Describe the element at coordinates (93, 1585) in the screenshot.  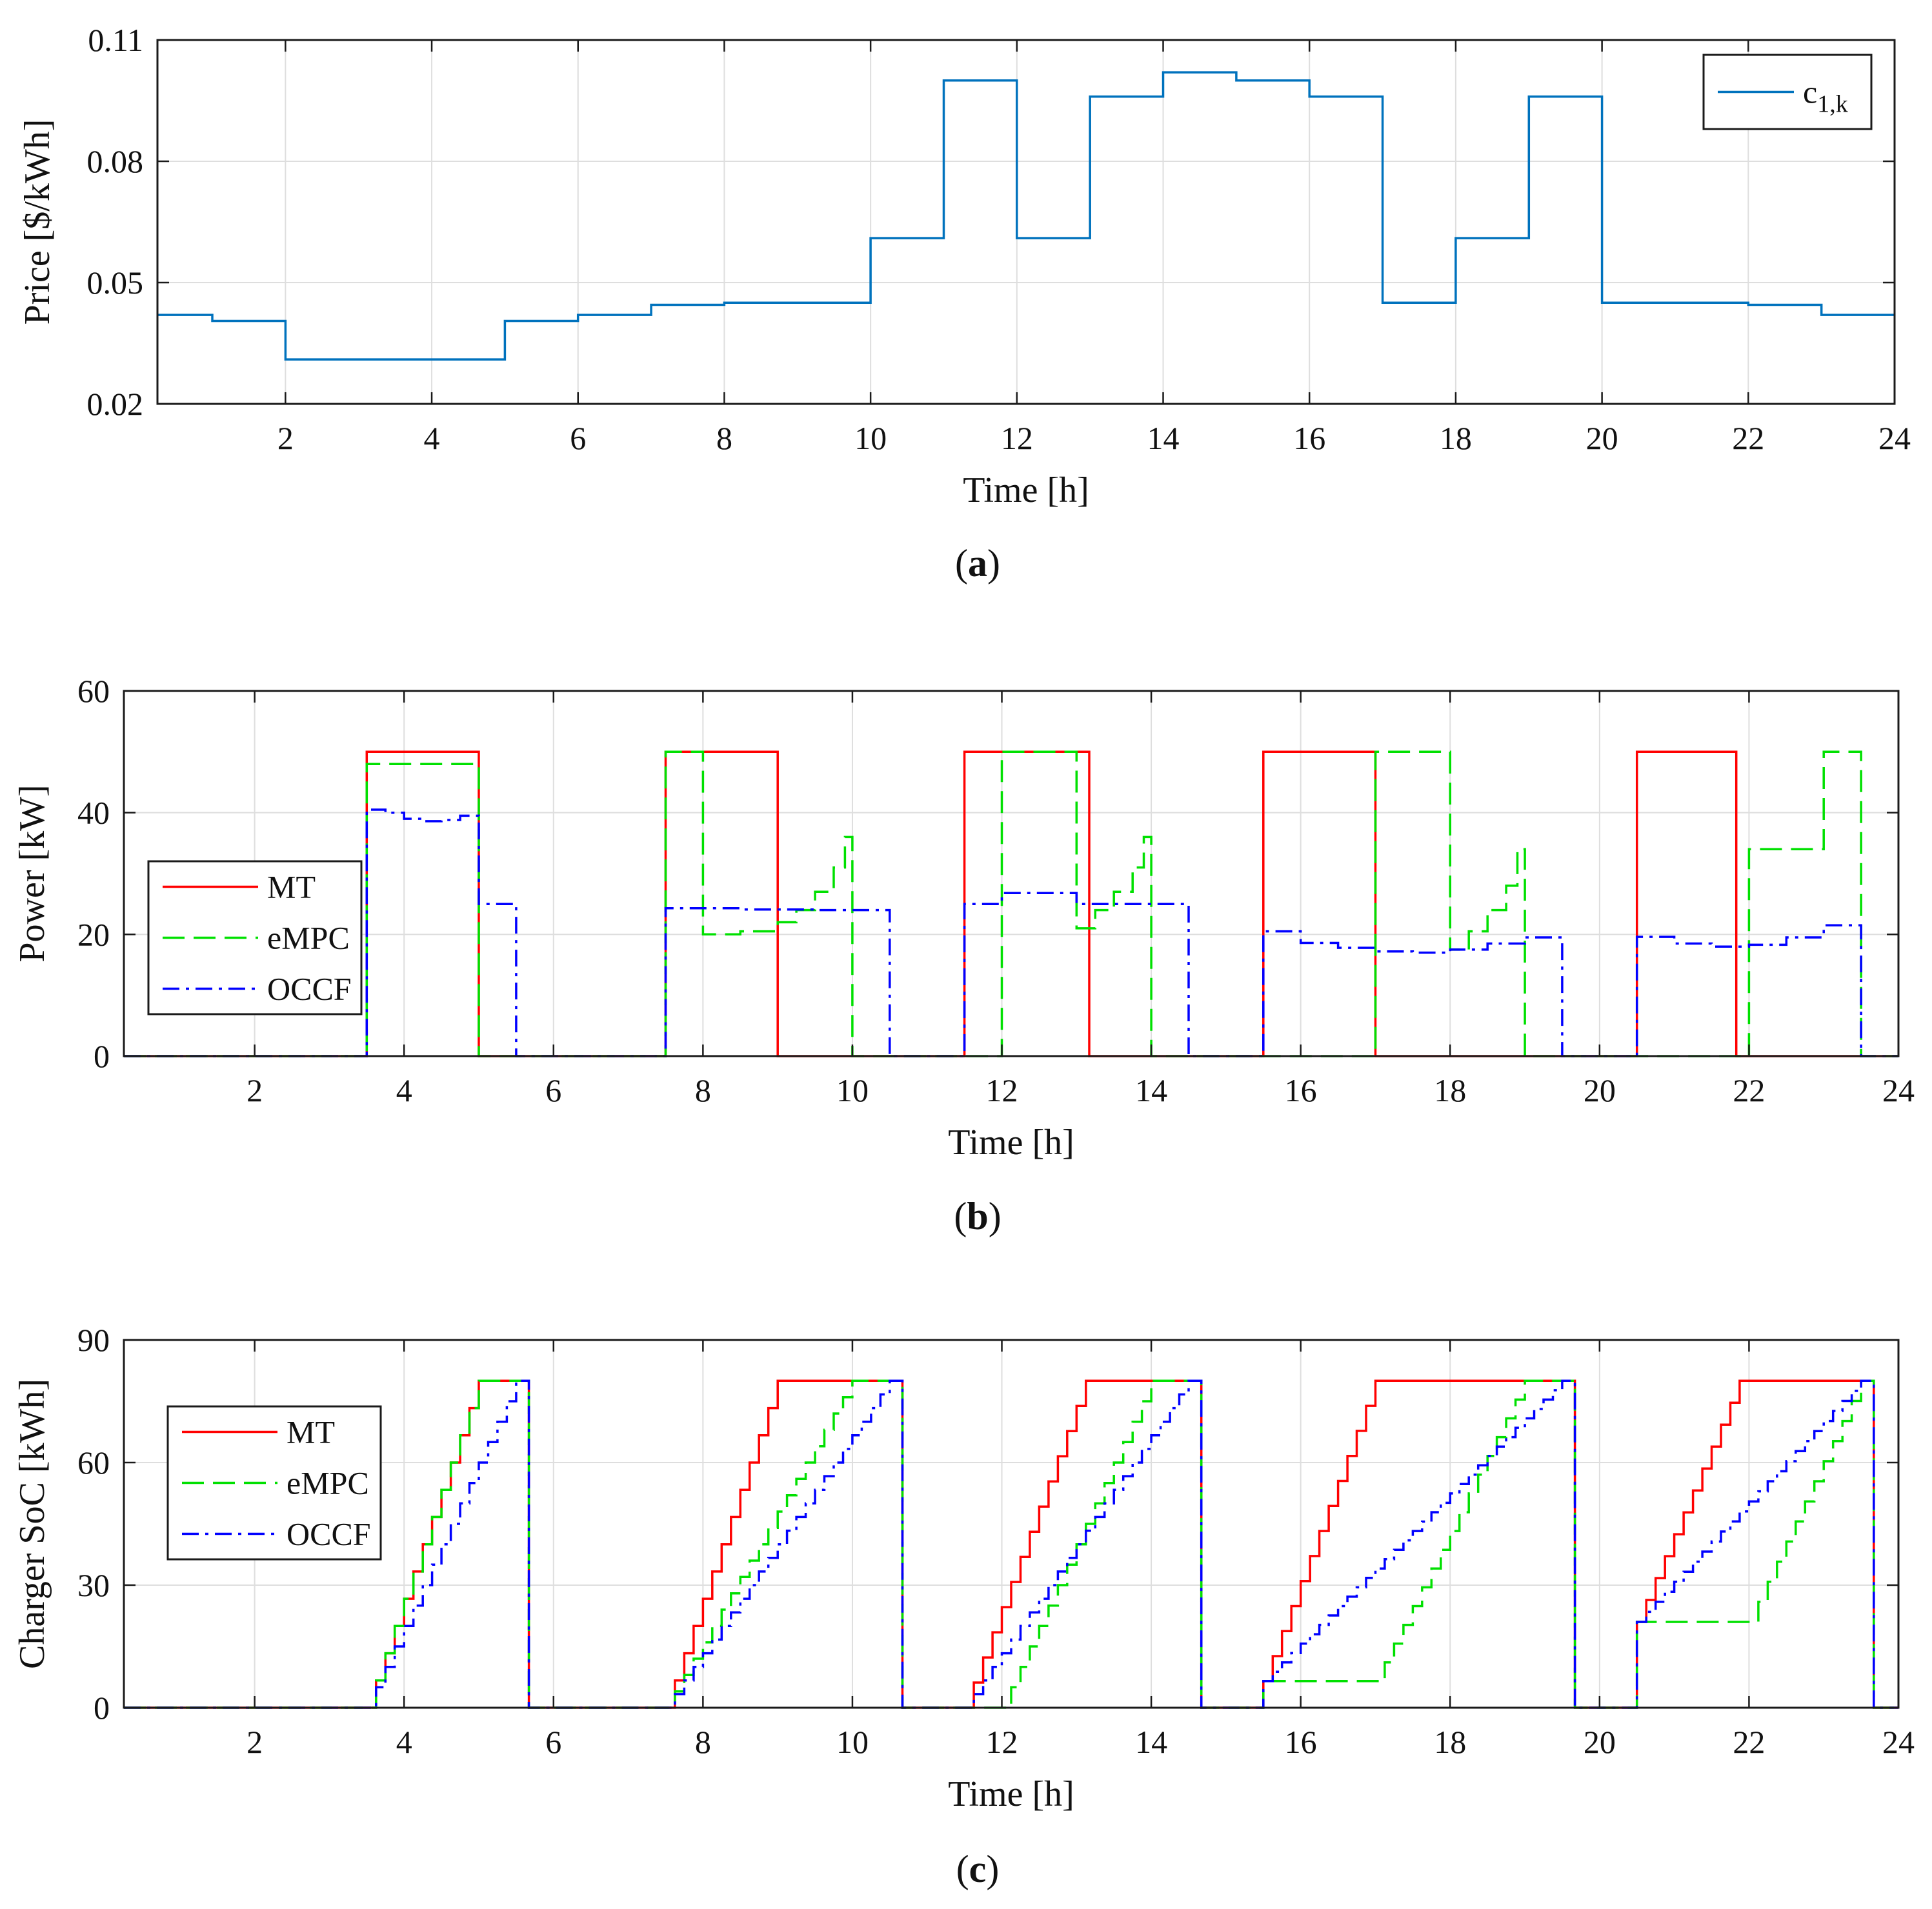
I see `y-tick-label: 30` at that location.